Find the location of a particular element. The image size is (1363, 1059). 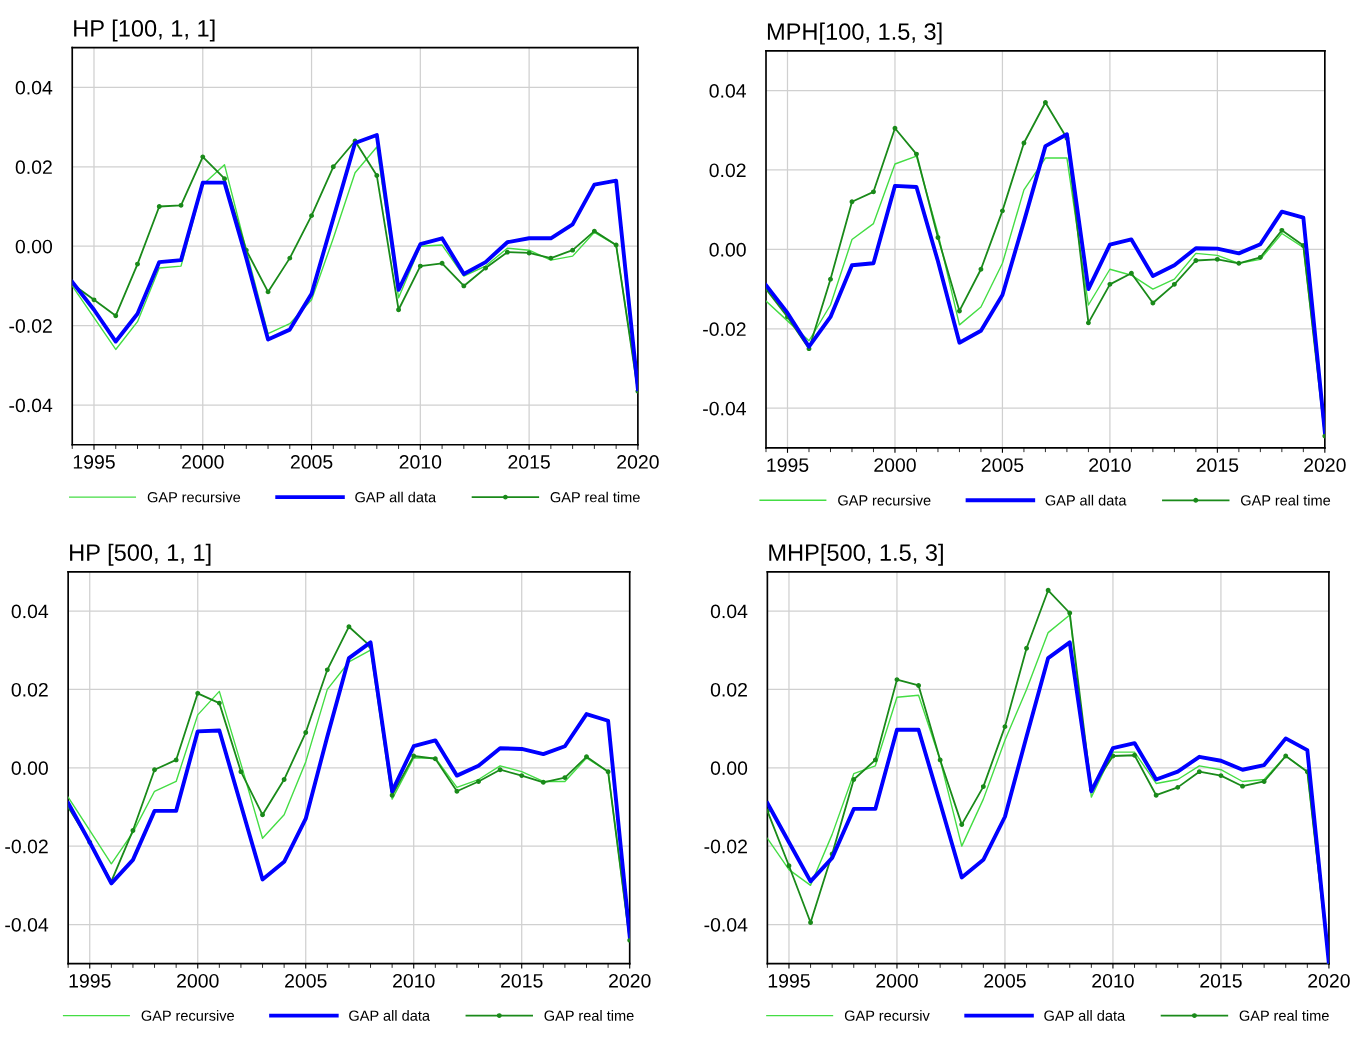

legend-label: GAP recursiv is located at coordinates (887, 1015).